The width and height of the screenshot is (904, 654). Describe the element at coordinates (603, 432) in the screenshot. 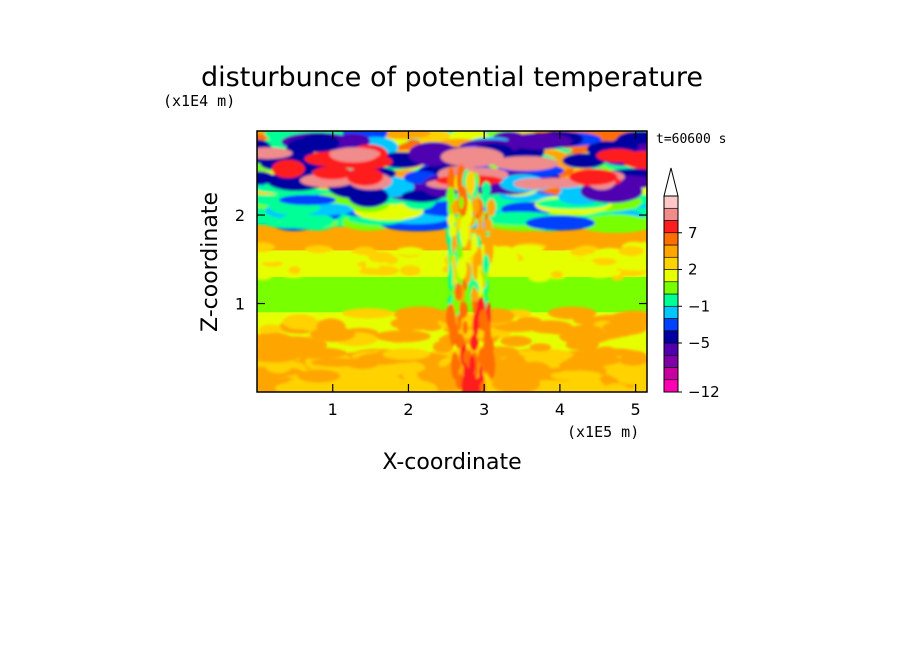

I see `x-unit-label: (x1E5 m)` at that location.